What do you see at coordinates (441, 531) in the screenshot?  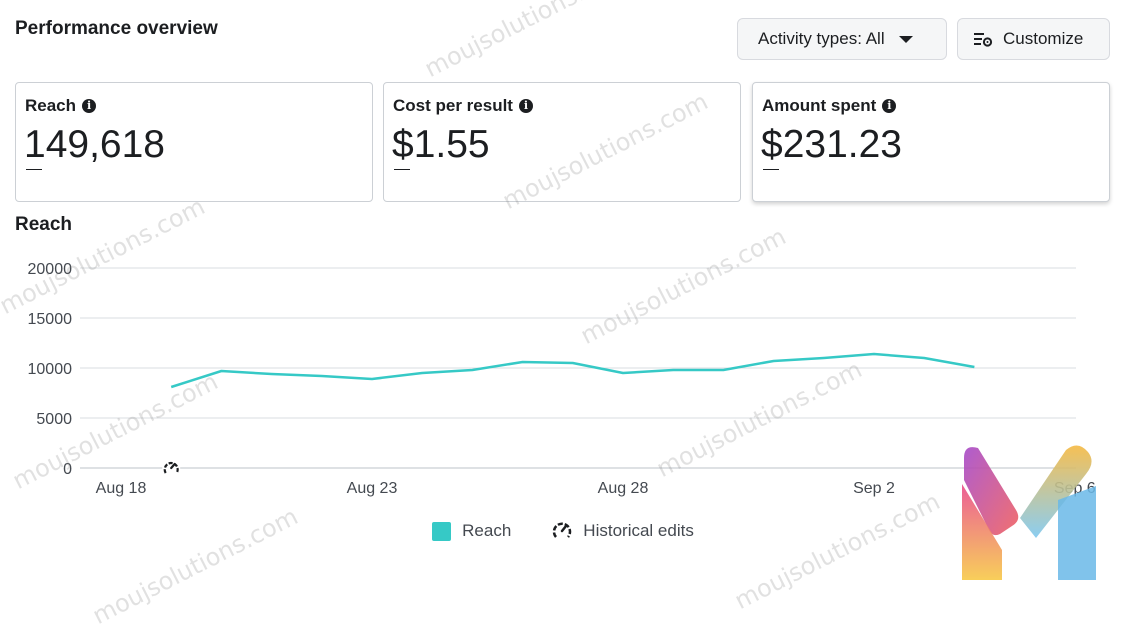 I see `legend-swatch-reach` at bounding box center [441, 531].